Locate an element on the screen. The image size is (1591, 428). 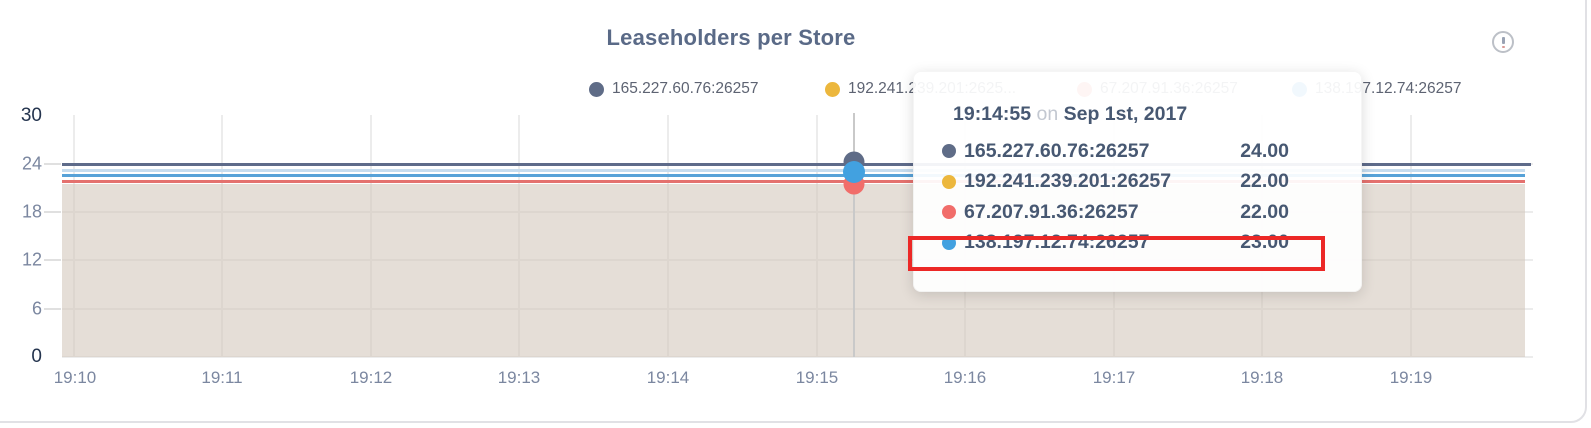
x-axis-label: 19:14 is located at coordinates (668, 377).